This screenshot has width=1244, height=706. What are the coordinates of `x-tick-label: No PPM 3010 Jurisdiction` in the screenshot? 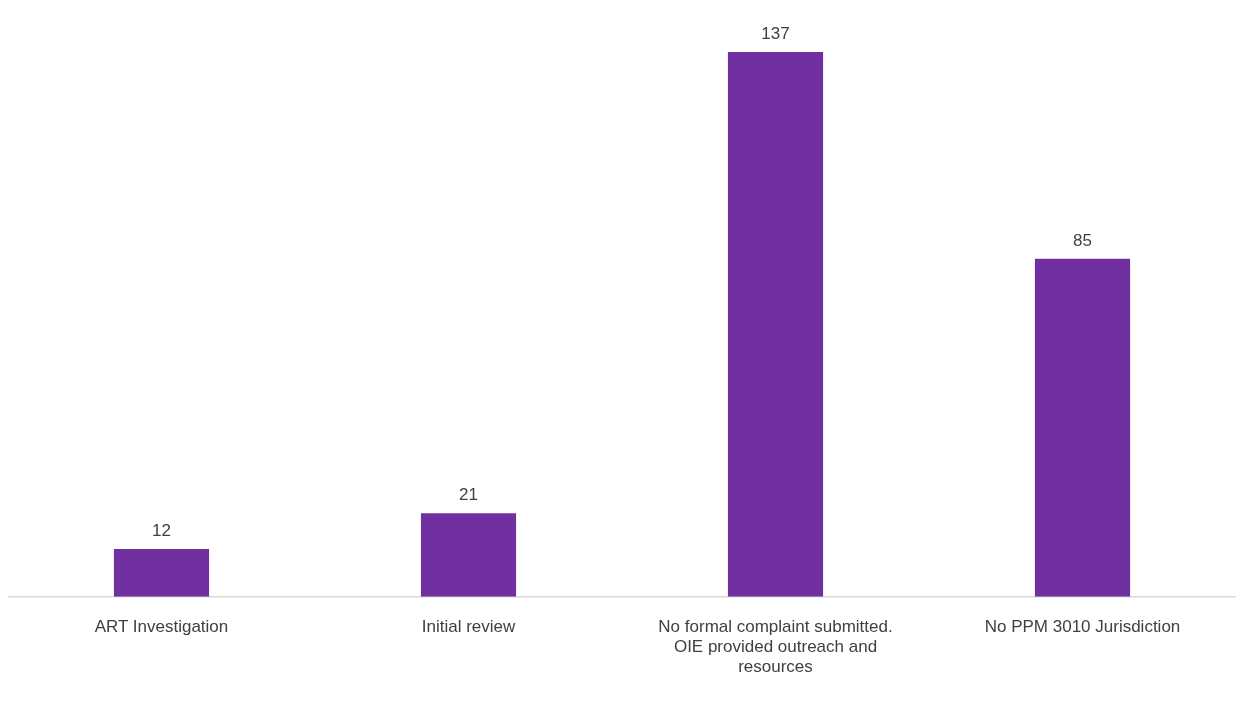 It's located at (1082, 626).